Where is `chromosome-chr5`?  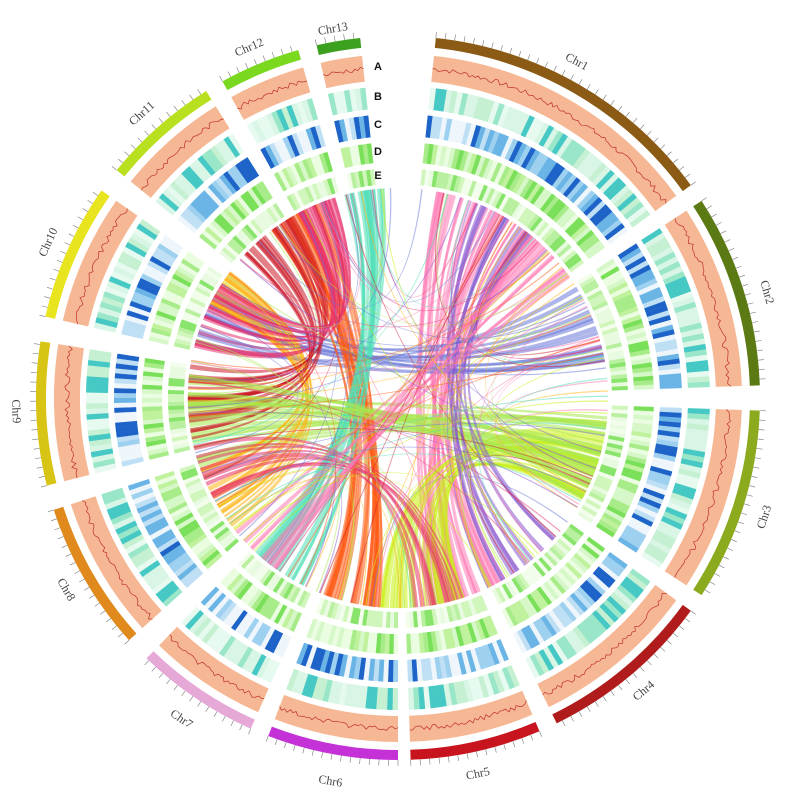
chromosome-chr5 is located at coordinates (474, 680).